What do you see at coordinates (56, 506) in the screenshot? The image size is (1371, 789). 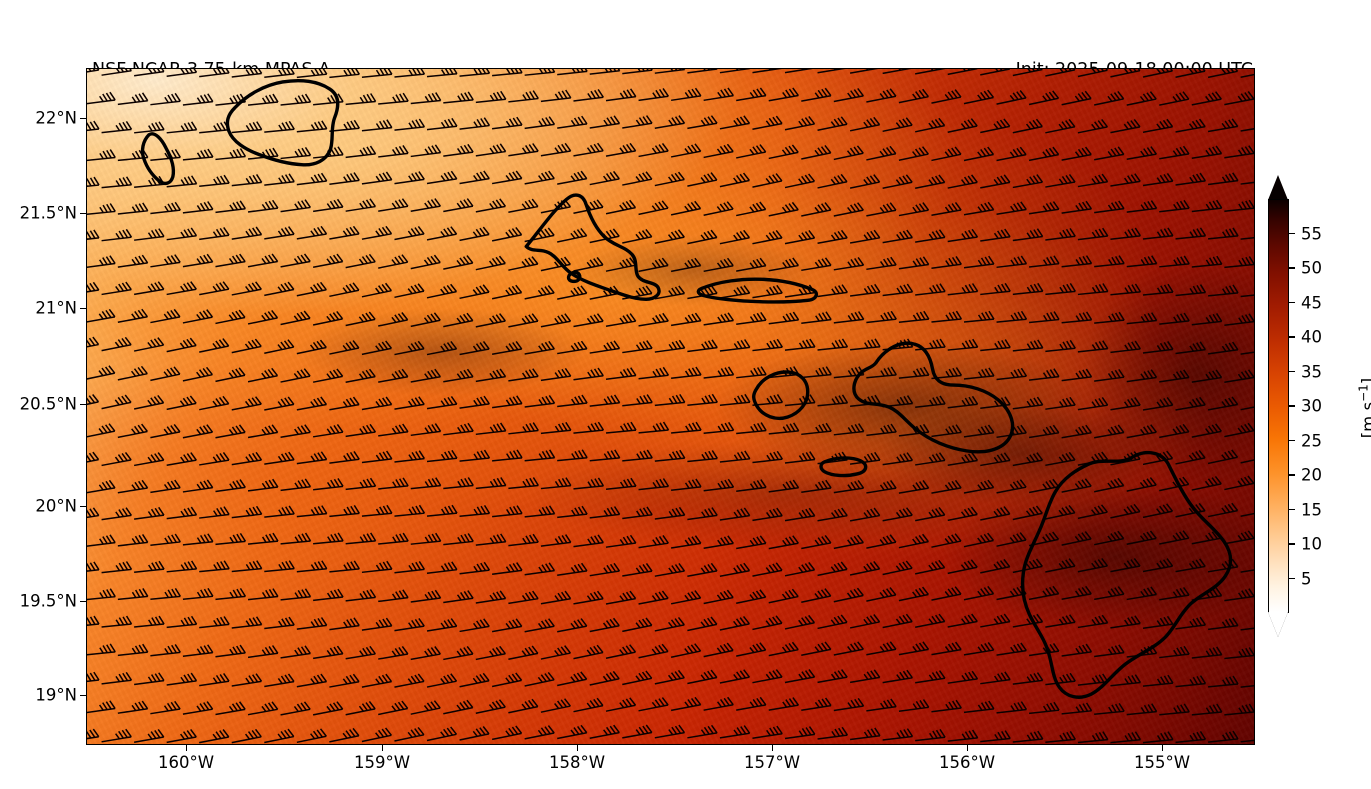 I see `ytick-label-20n: 20°N` at bounding box center [56, 506].